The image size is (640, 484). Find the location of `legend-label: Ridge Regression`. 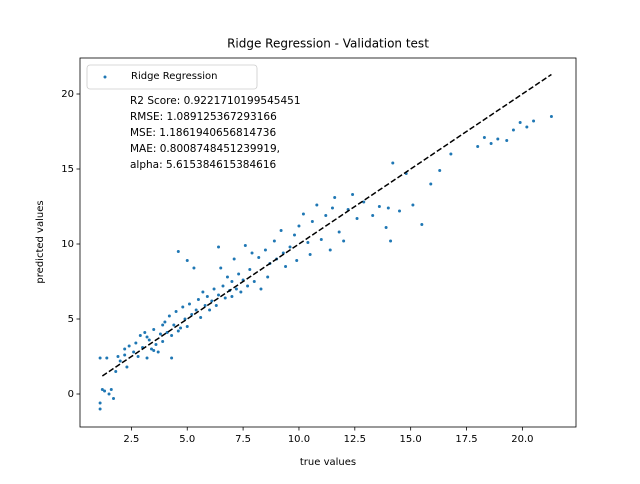

legend-label: Ridge Regression is located at coordinates (174, 76).